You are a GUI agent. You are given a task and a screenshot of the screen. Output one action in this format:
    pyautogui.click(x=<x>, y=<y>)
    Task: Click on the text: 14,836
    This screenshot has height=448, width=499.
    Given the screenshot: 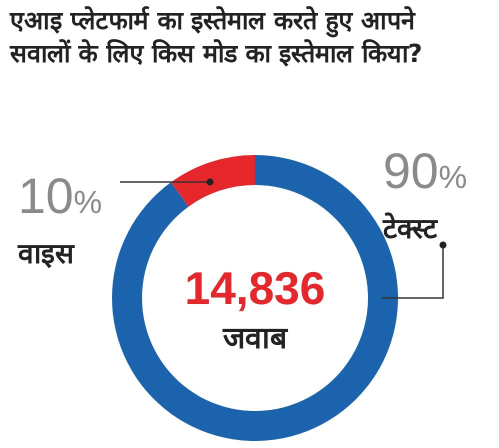 What is the action you would take?
    pyautogui.click(x=255, y=288)
    